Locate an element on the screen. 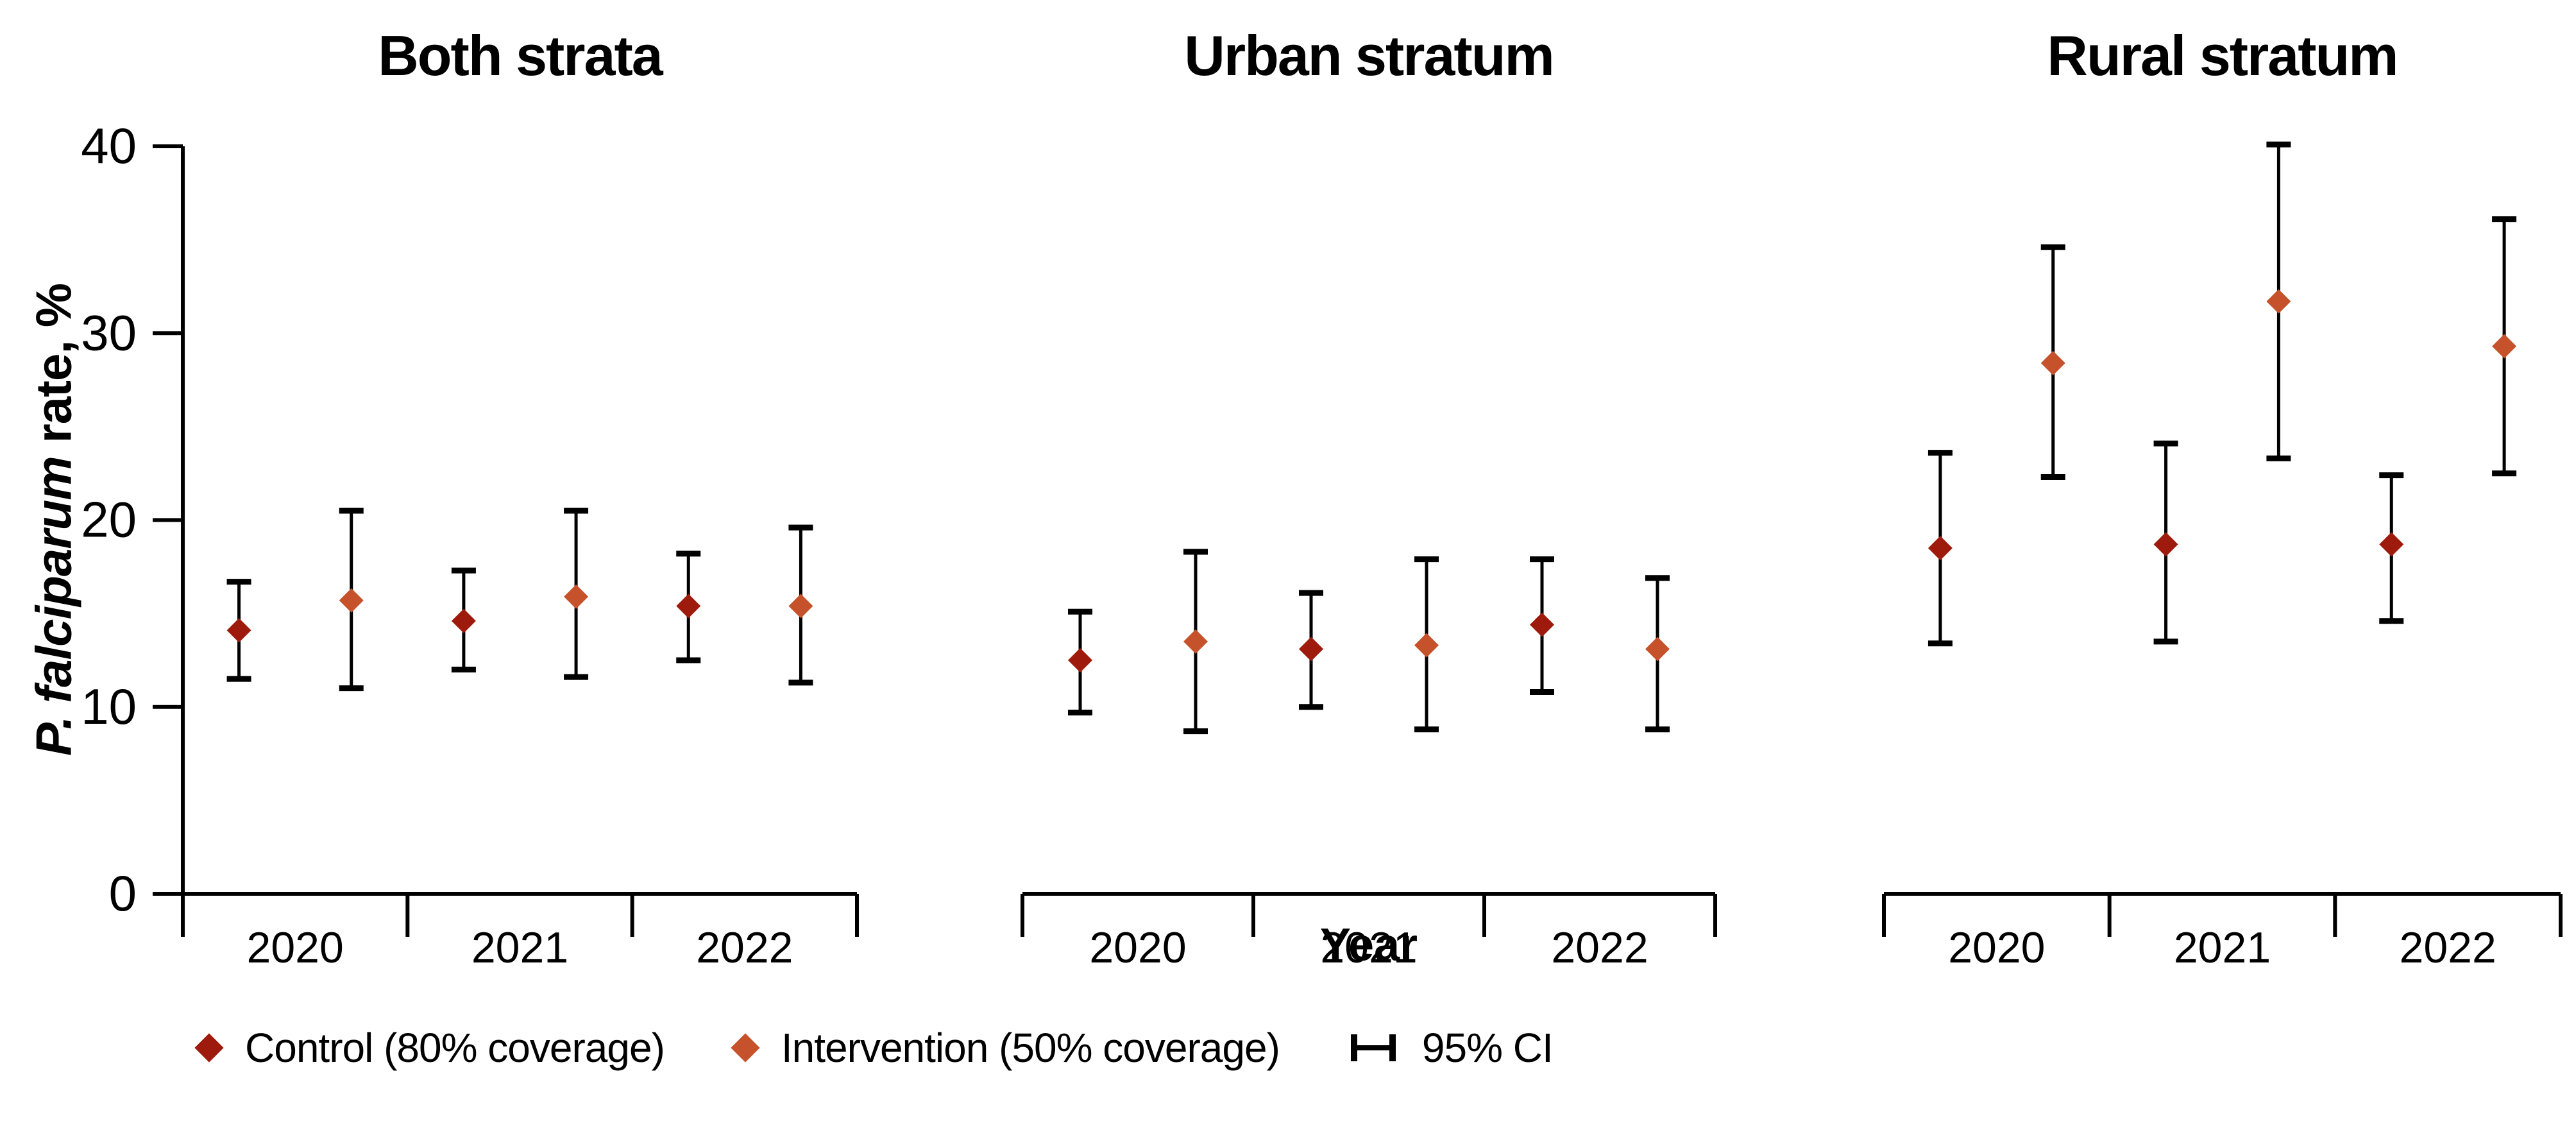  y-tick-label: 40 is located at coordinates (109, 145).